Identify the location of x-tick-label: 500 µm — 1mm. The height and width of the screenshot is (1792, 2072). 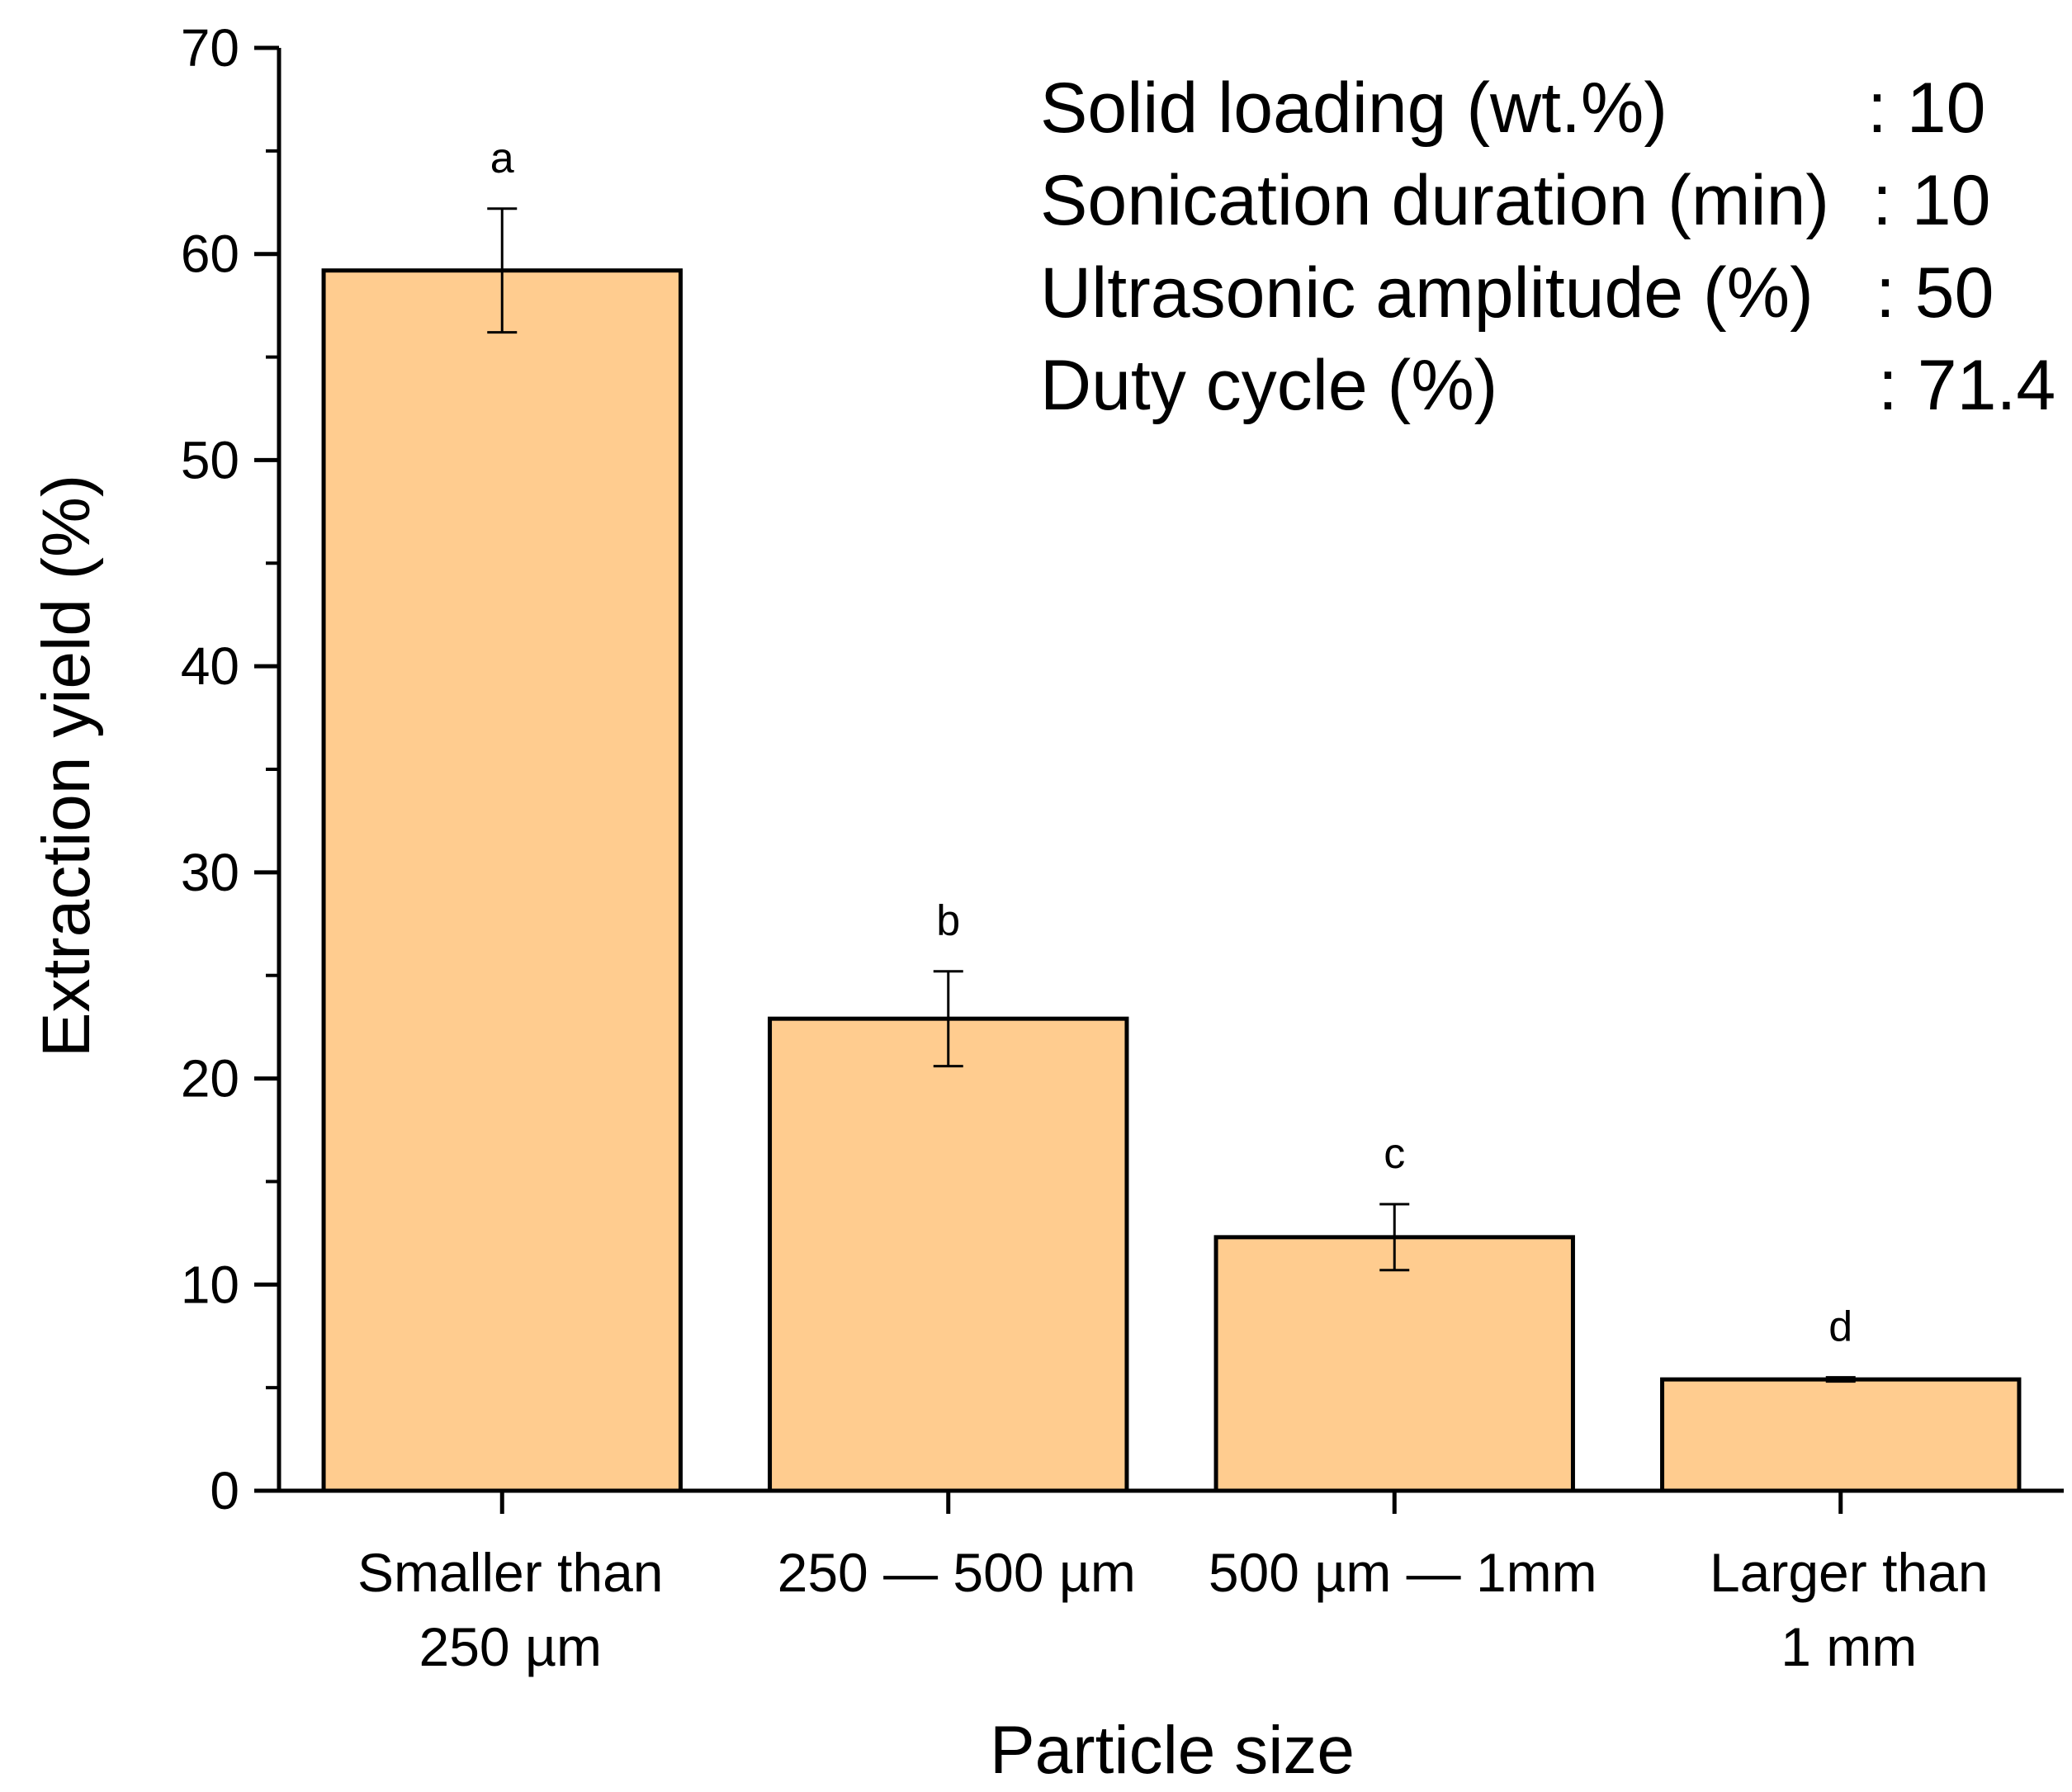
(1403, 1572).